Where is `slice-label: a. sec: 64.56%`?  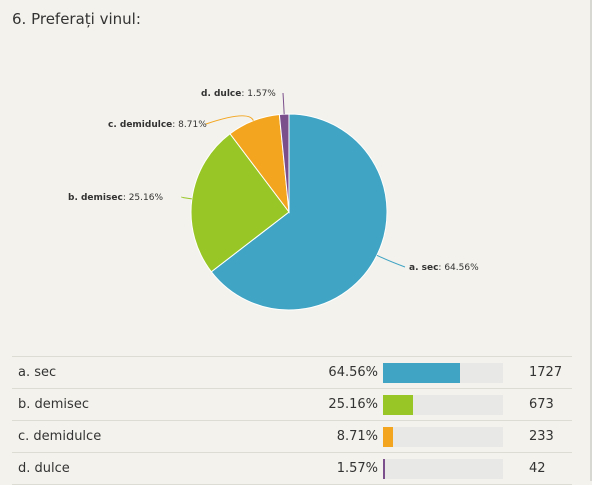
slice-label: a. sec: 64.56% is located at coordinates (444, 268).